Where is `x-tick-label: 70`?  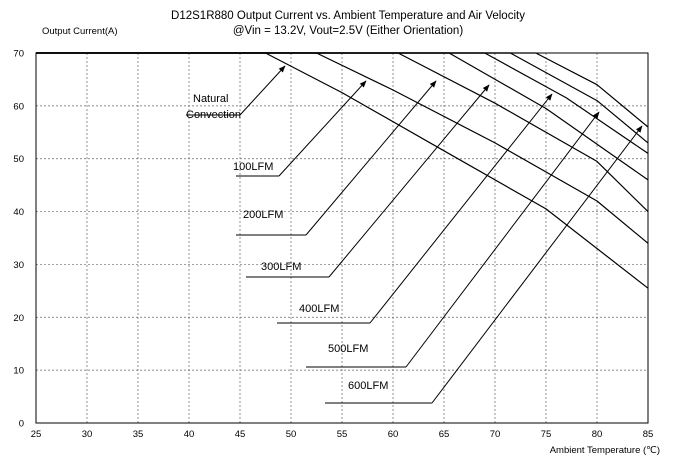
x-tick-label: 70 is located at coordinates (495, 434).